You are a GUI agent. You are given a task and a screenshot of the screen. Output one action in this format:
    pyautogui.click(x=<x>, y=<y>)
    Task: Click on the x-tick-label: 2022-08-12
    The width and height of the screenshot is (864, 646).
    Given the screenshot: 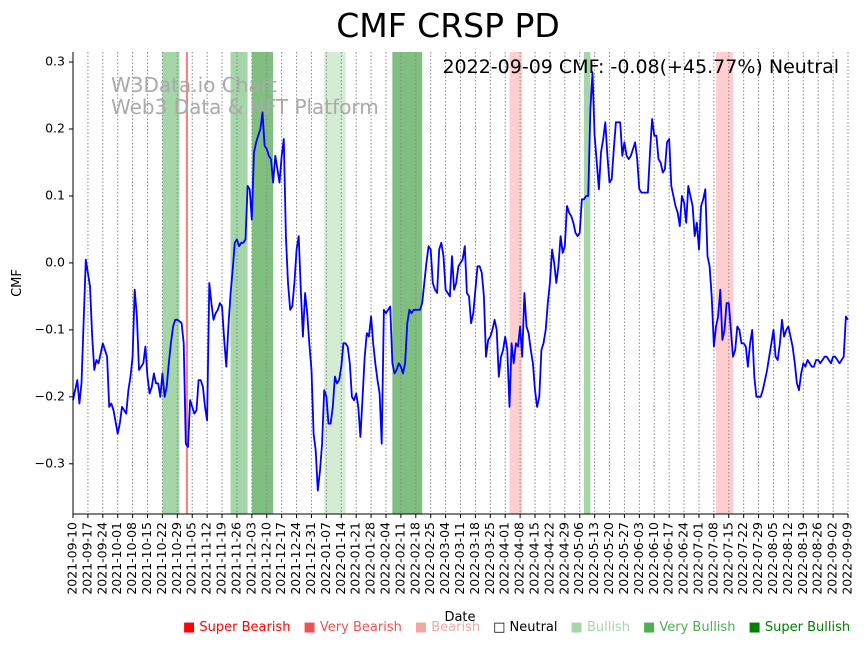 What is the action you would take?
    pyautogui.click(x=787, y=558)
    